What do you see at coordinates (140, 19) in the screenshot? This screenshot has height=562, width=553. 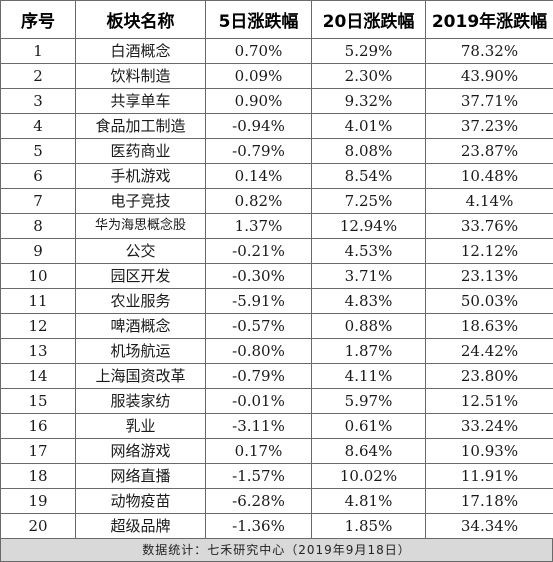 I see `header-sector: 板块名称` at bounding box center [140, 19].